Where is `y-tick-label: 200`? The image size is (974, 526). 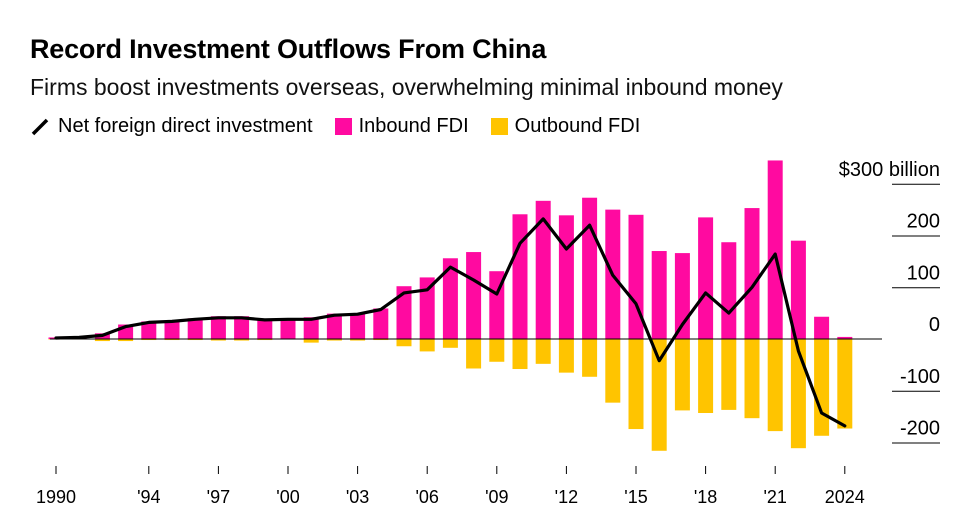 y-tick-label: 200 is located at coordinates (923, 222).